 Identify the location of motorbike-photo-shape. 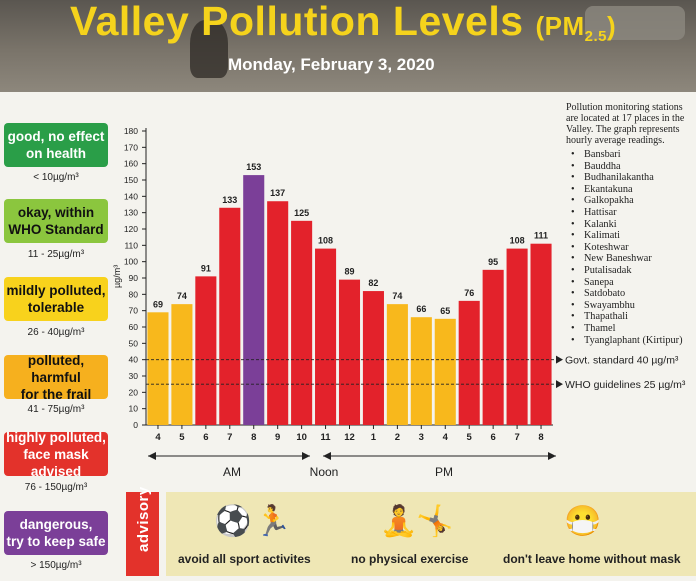
(209, 49).